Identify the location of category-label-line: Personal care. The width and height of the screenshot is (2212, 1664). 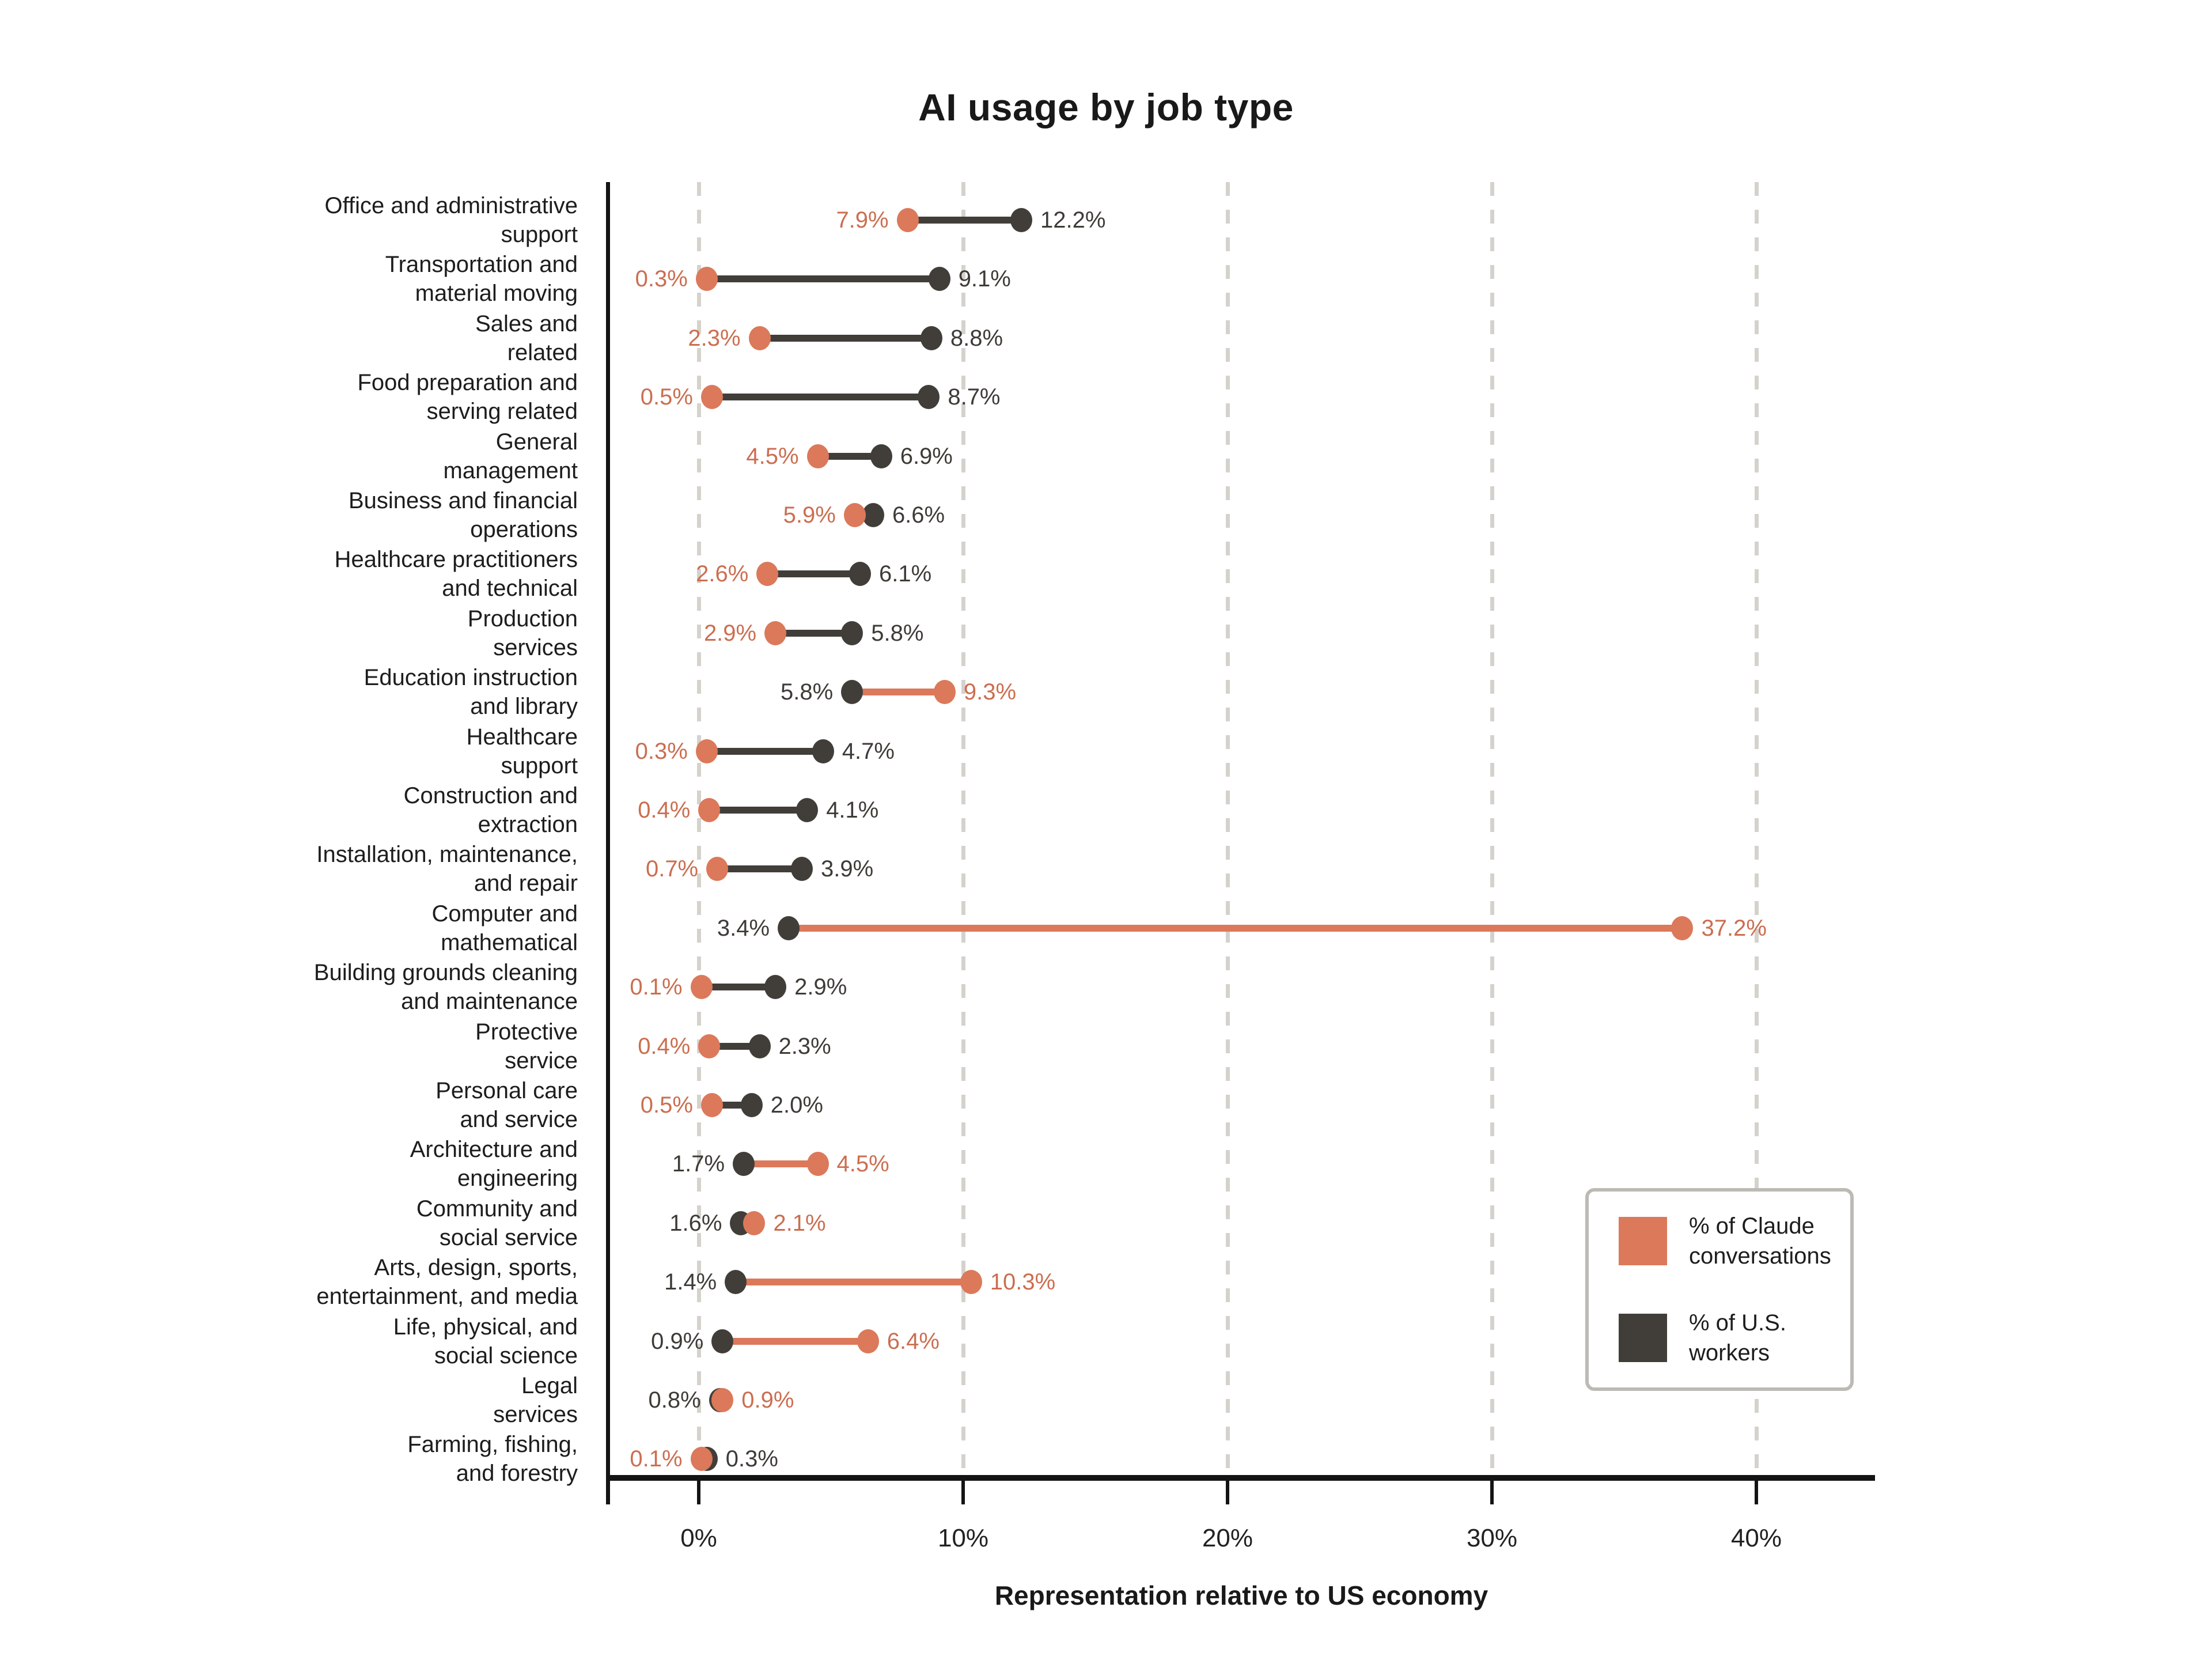
(506, 1091).